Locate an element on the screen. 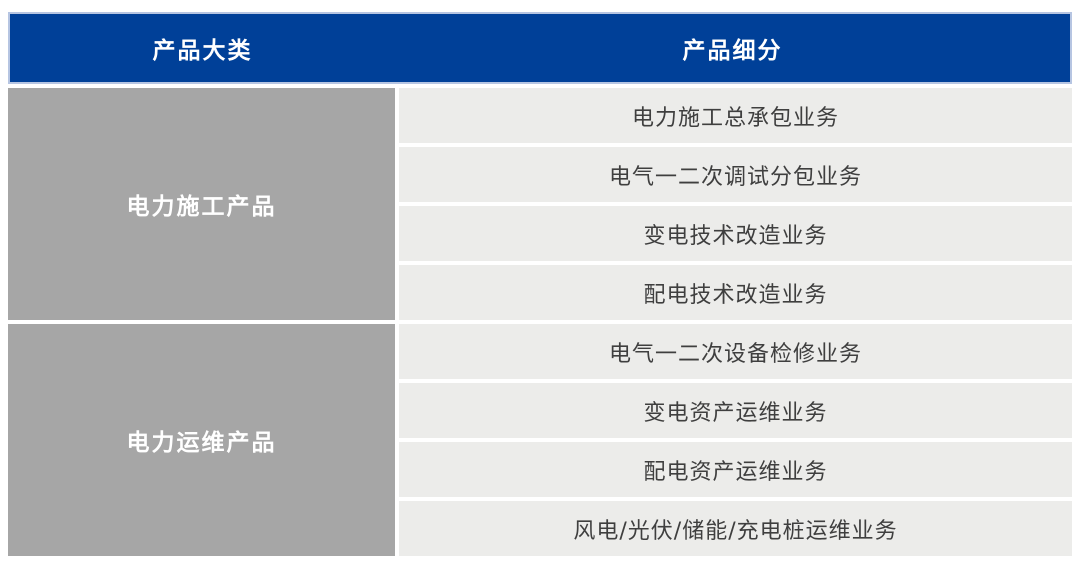  header-cell-product-category: 产品大类 is located at coordinates (202, 51).